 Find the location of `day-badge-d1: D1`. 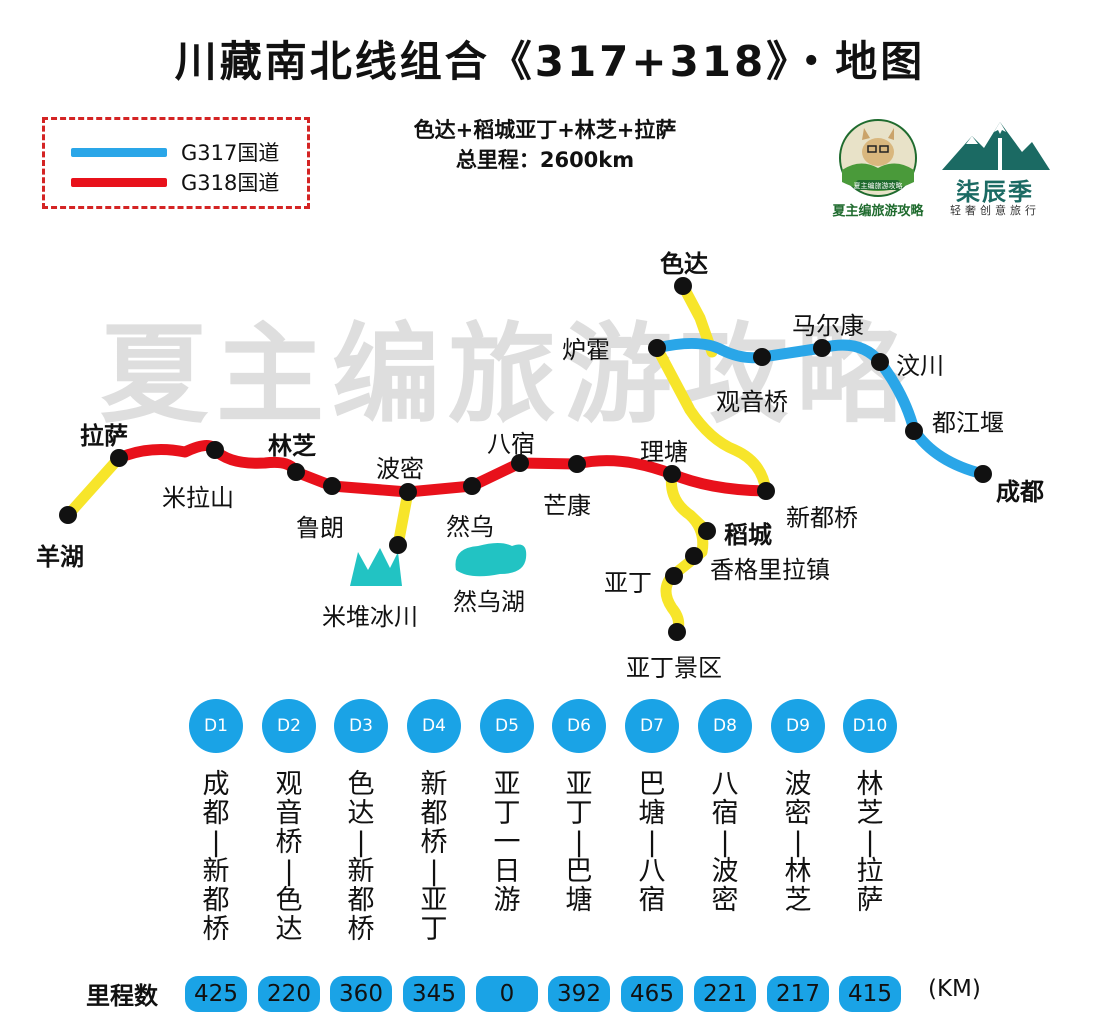

day-badge-d1: D1 is located at coordinates (216, 726).